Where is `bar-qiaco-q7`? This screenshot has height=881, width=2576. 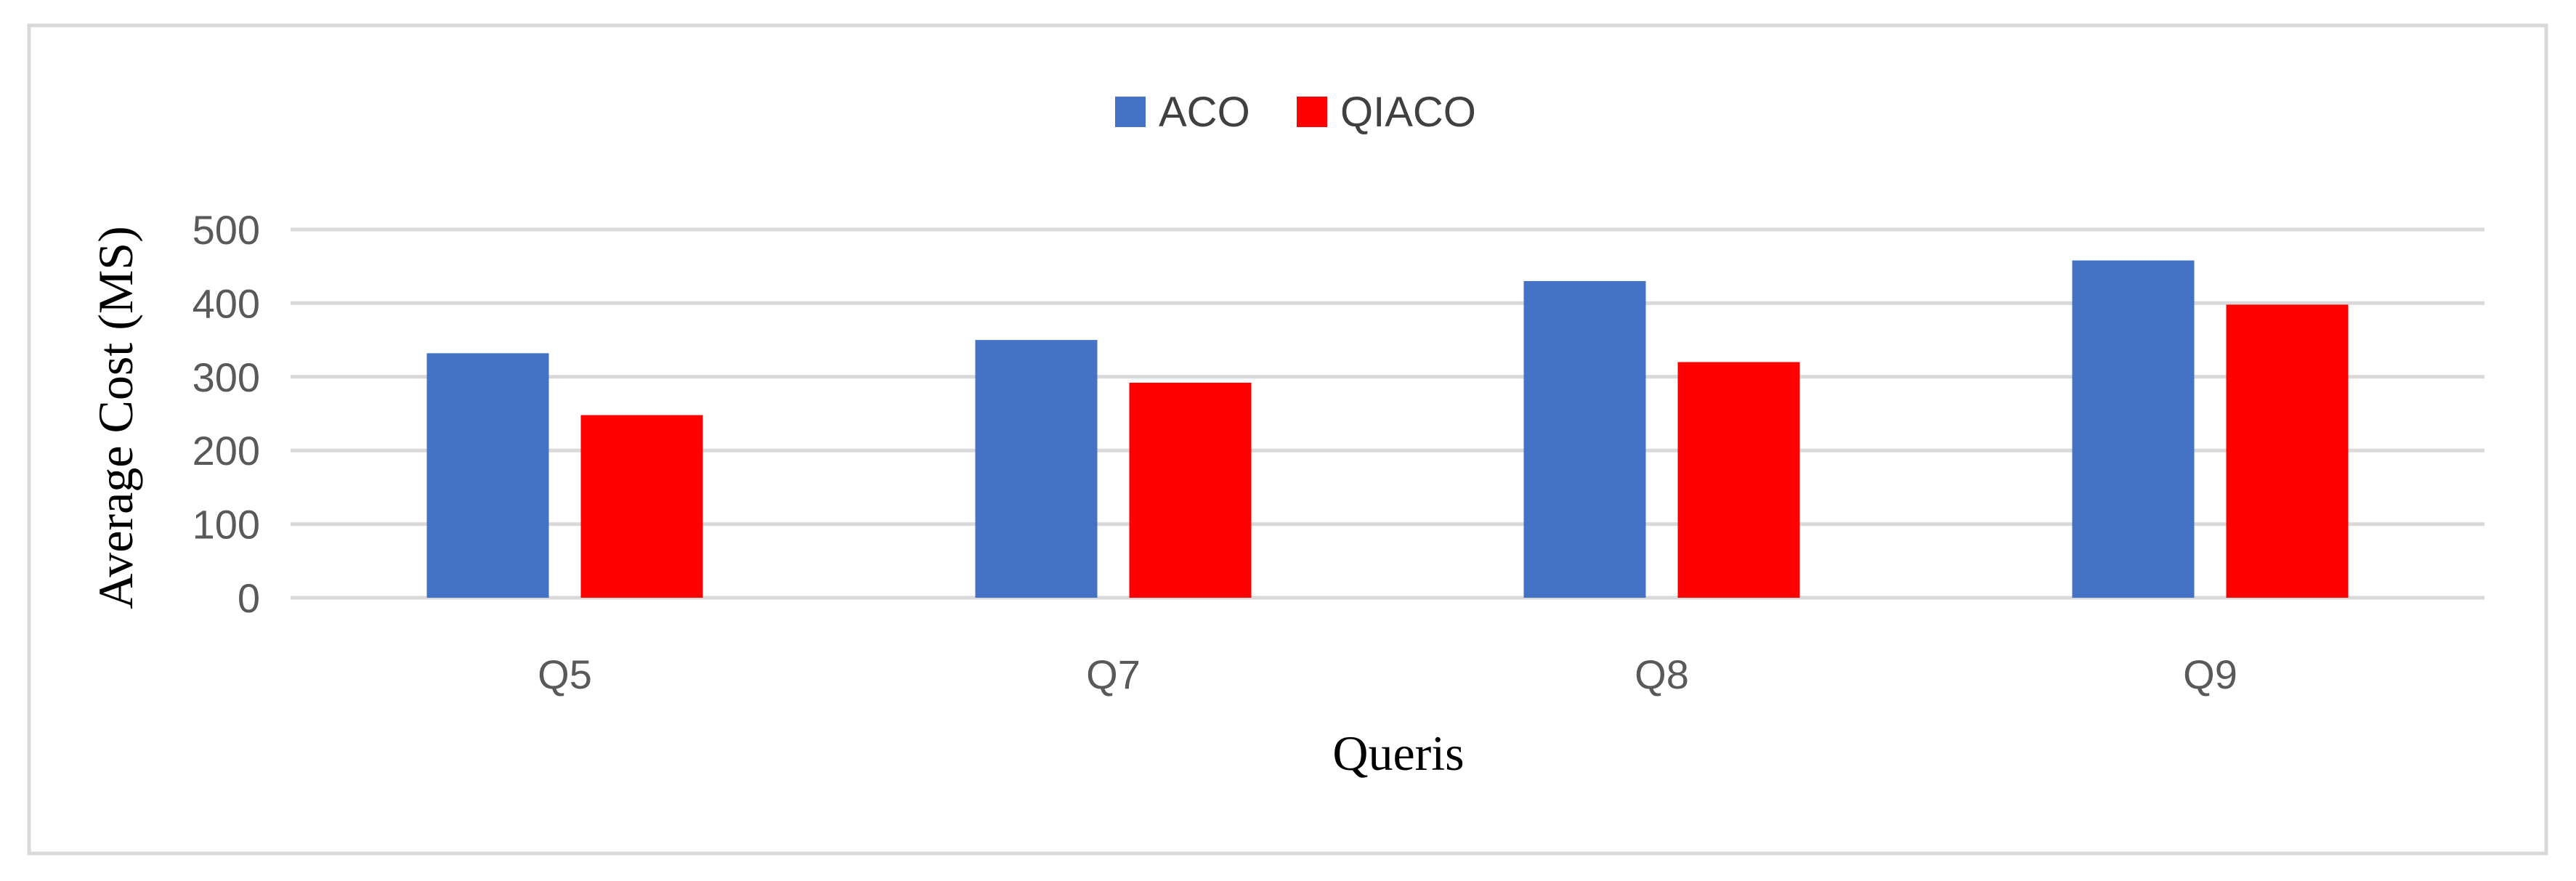 bar-qiaco-q7 is located at coordinates (1190, 490).